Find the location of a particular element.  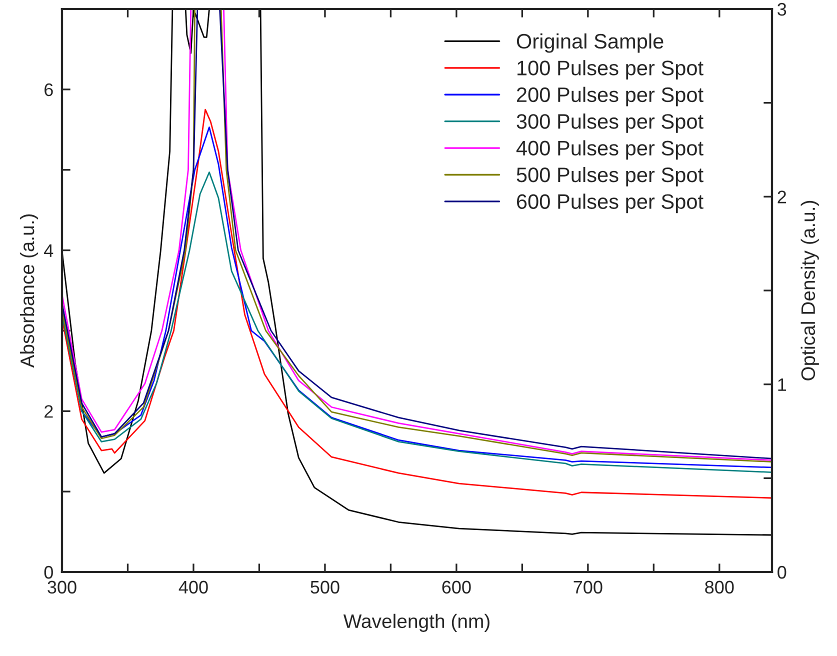

x-tick-label: 700 is located at coordinates (588, 587).